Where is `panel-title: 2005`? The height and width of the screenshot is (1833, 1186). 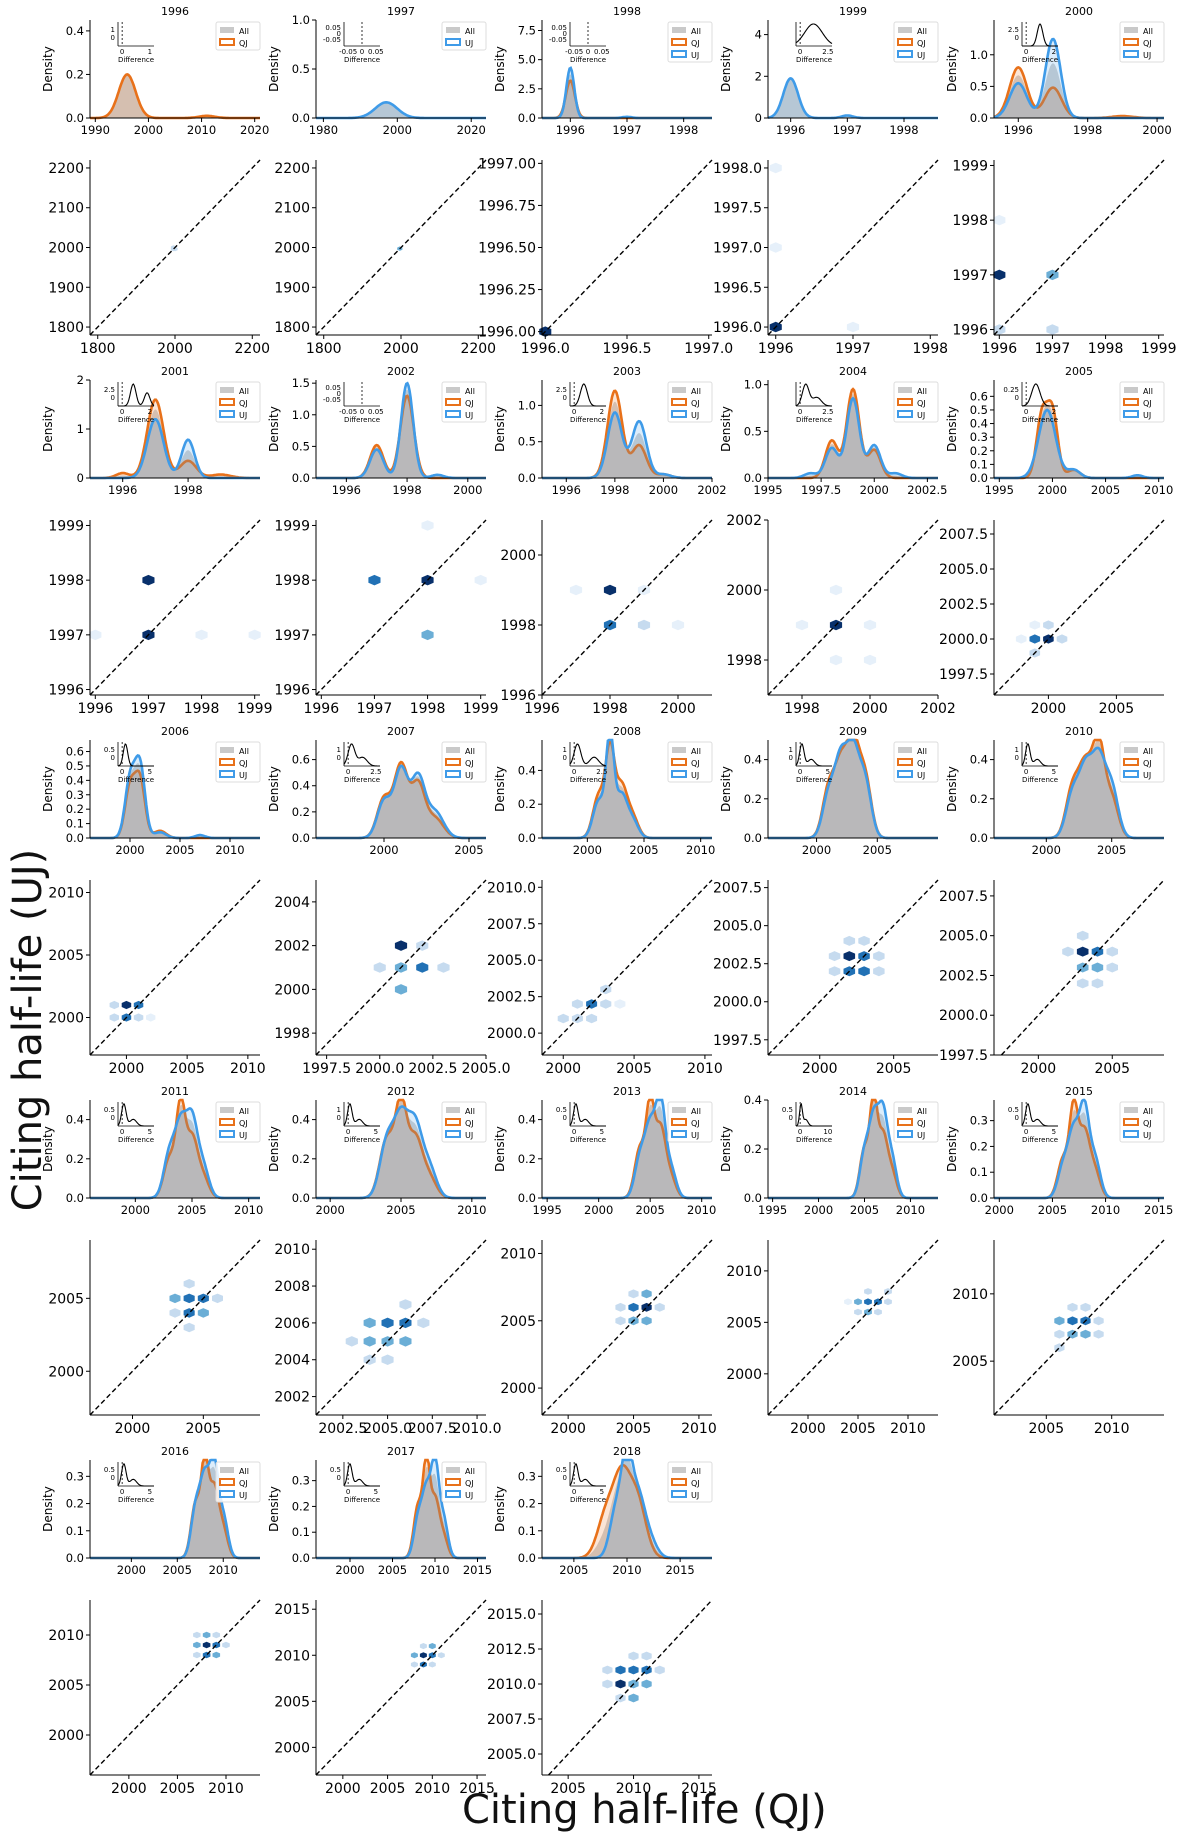
panel-title: 2005 is located at coordinates (1079, 371).